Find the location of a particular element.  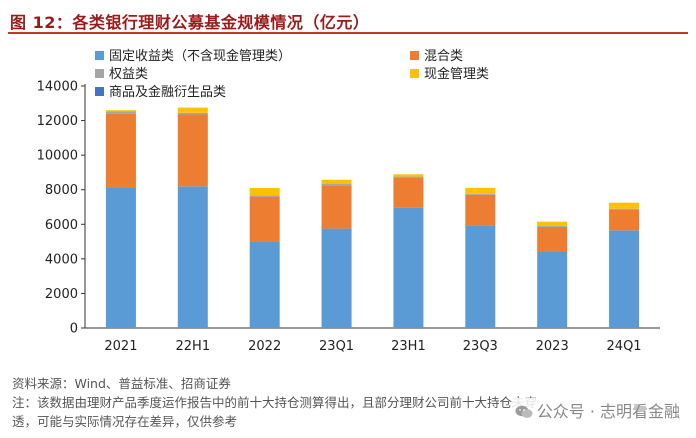

x-tick-label: 2023 is located at coordinates (552, 346).